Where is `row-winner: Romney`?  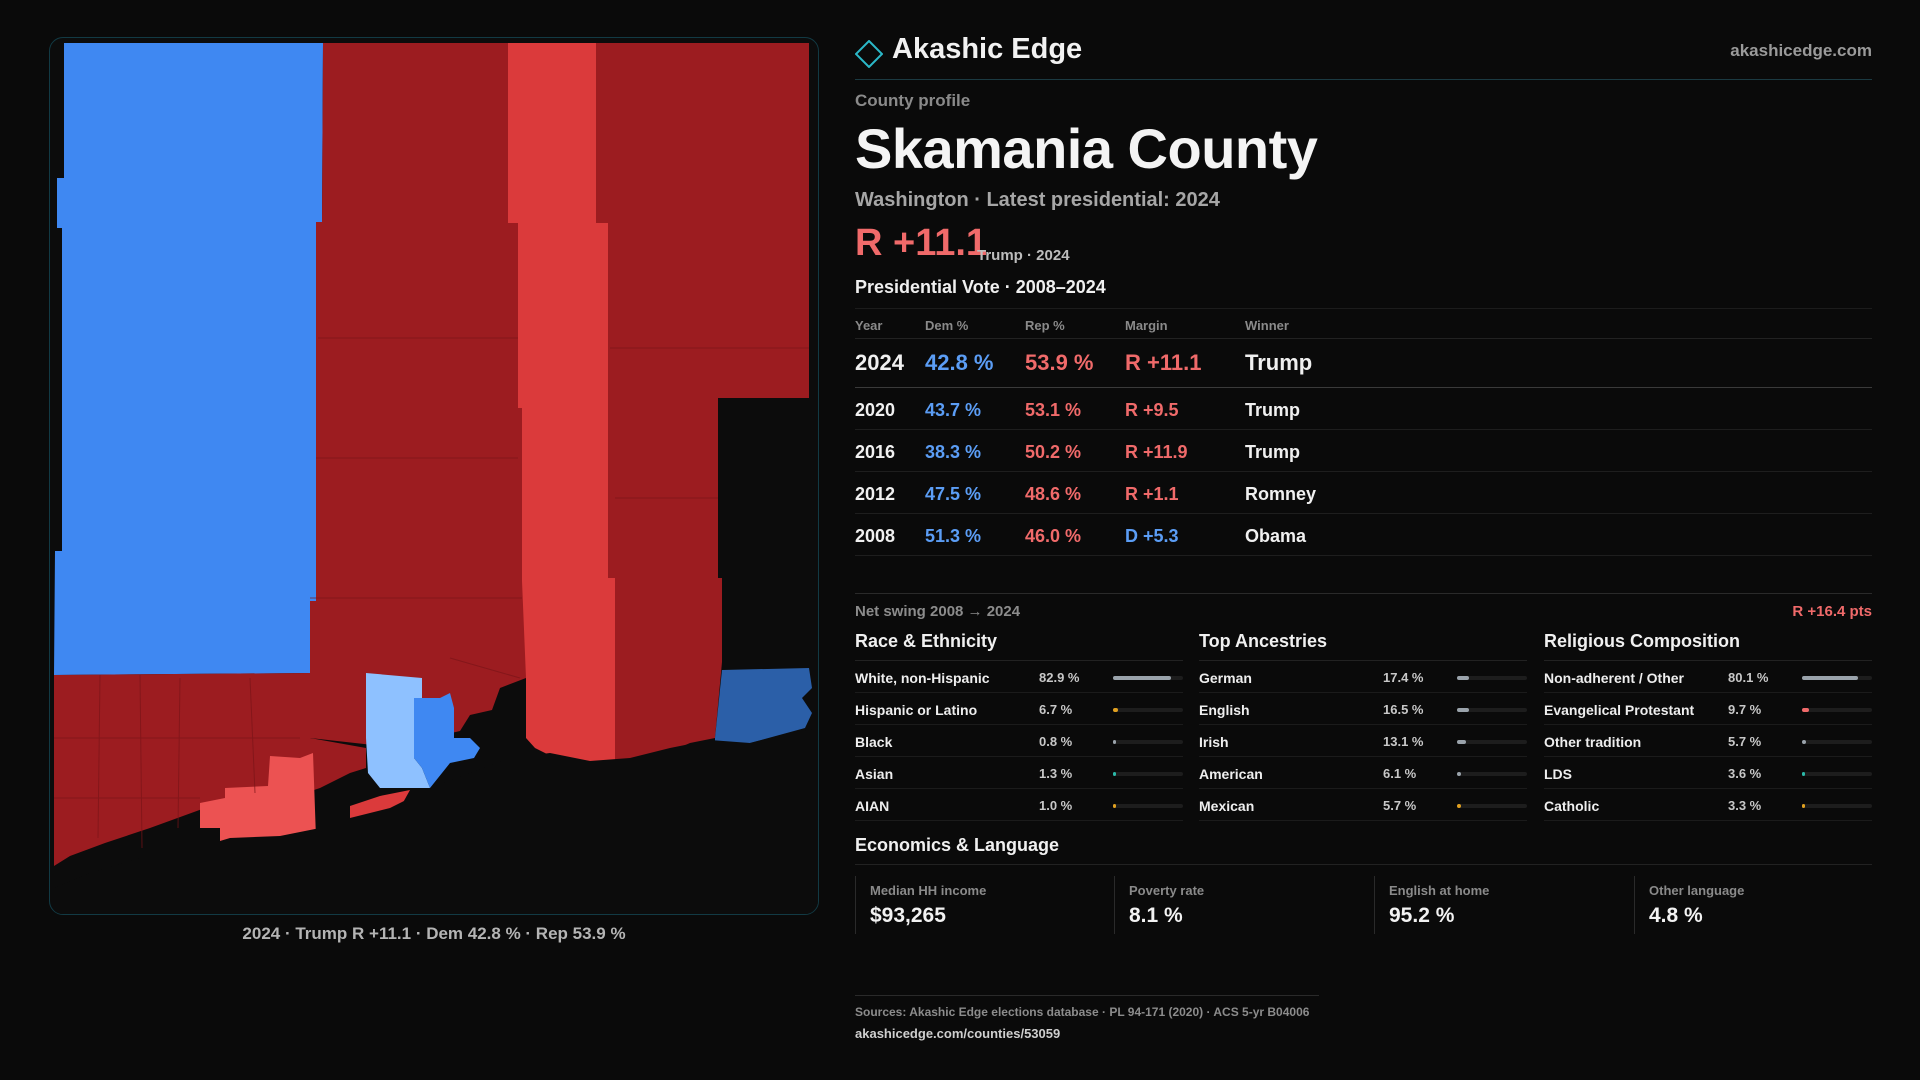
row-winner: Romney is located at coordinates (1281, 494).